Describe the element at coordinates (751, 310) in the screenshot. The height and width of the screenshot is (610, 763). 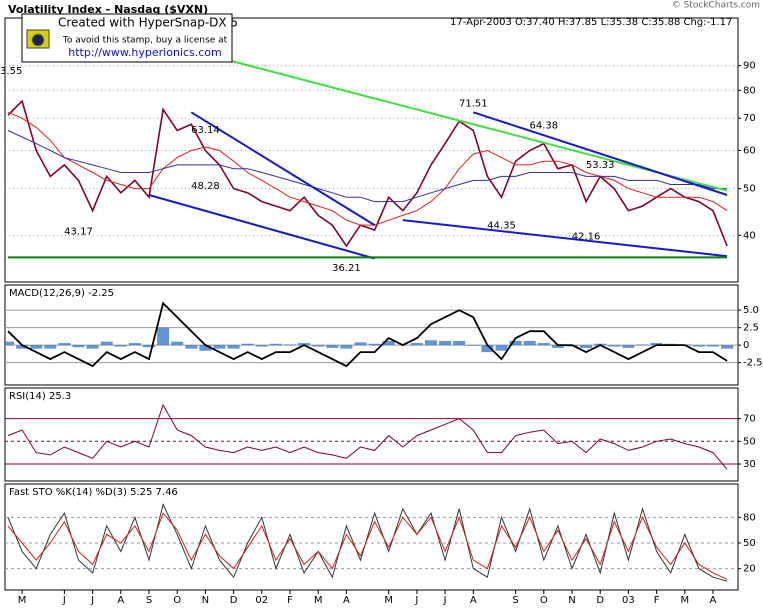
I see `y-tick-label: 5.0` at that location.